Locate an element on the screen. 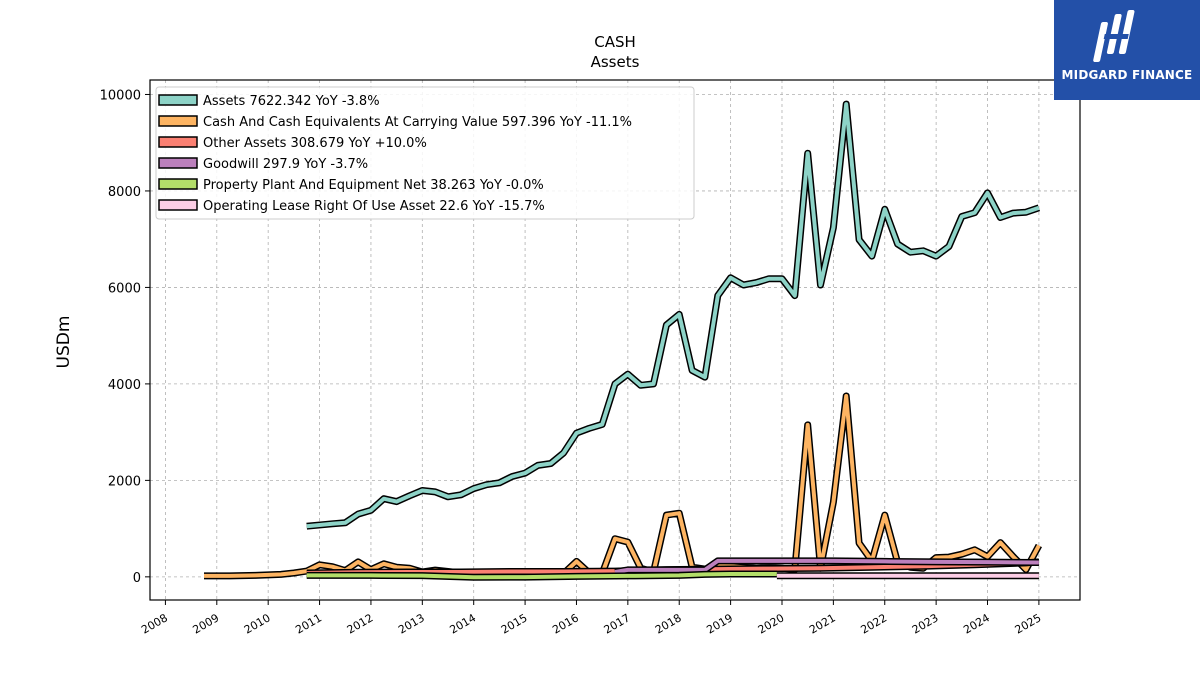 This screenshot has height=675, width=1200. x-tick-label: 2015 is located at coordinates (514, 623).